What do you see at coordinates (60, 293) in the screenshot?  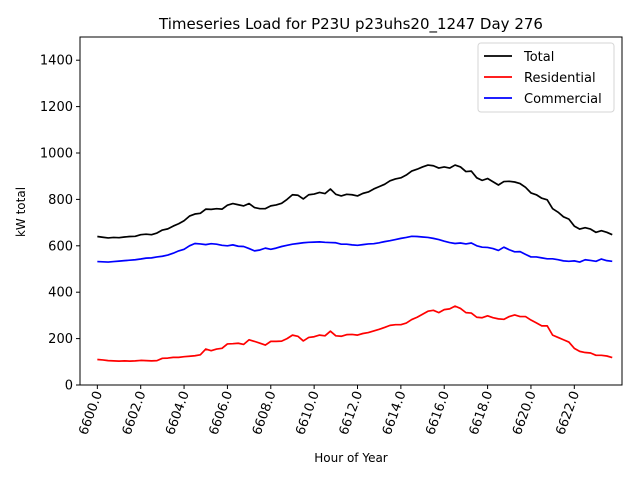 I see `y-tick-label: 400` at bounding box center [60, 293].